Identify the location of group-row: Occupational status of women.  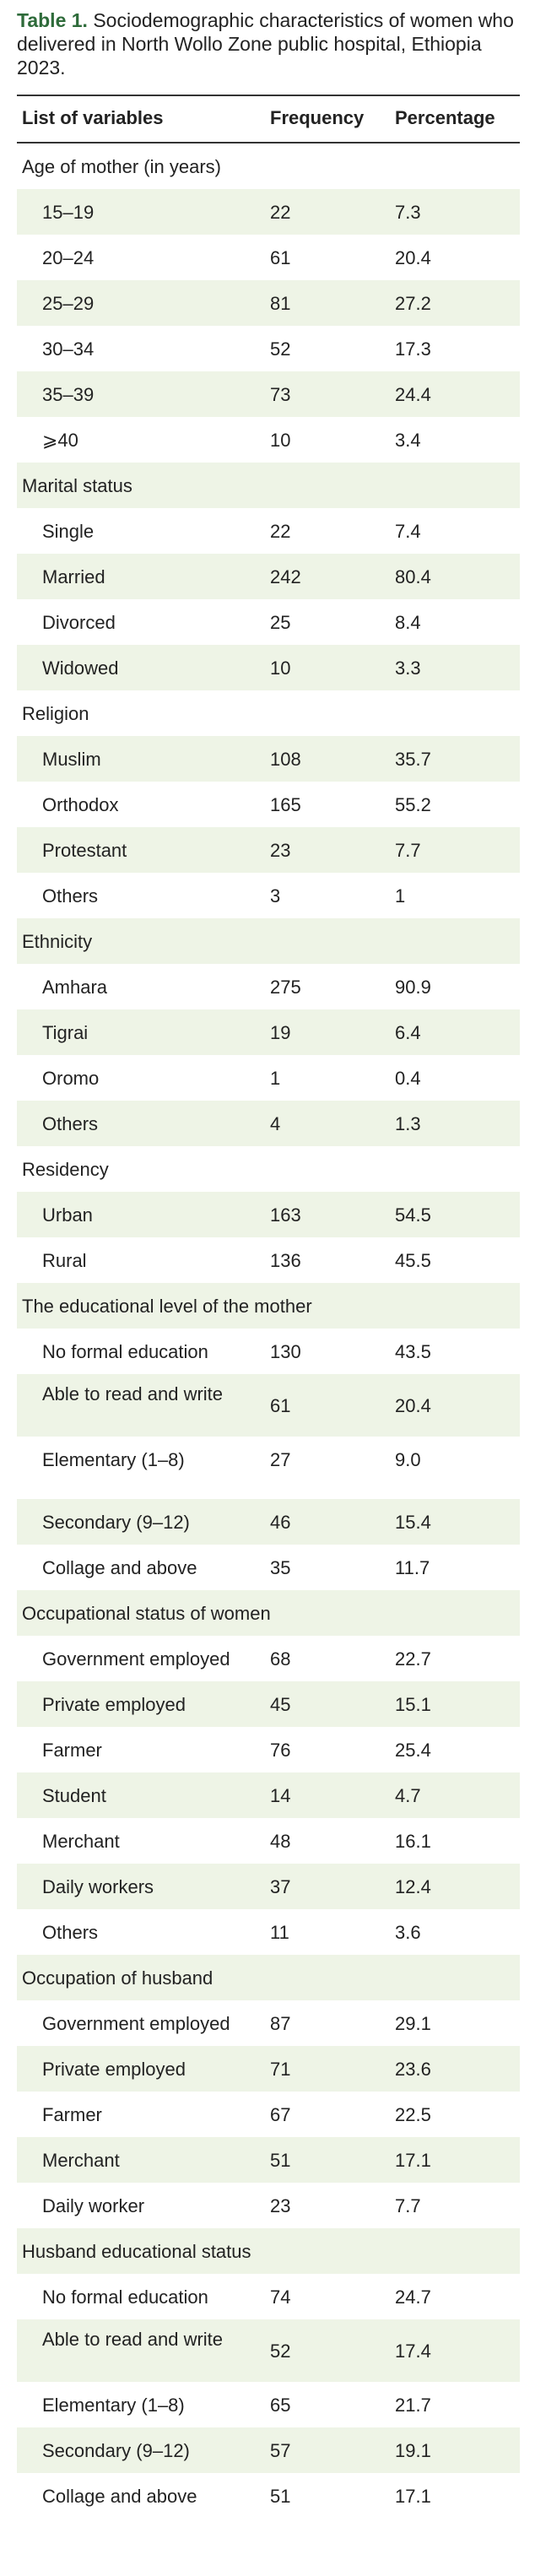
(268, 1613).